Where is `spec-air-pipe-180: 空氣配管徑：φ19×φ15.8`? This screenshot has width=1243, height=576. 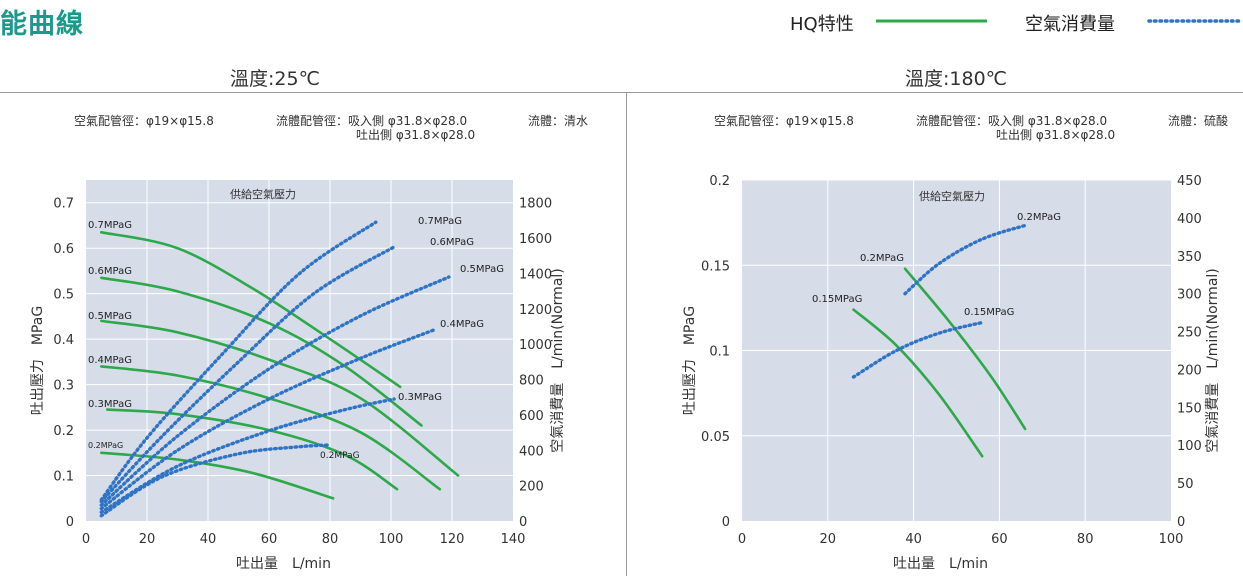
spec-air-pipe-180: 空氣配管徑：φ19×φ15.8 is located at coordinates (784, 121).